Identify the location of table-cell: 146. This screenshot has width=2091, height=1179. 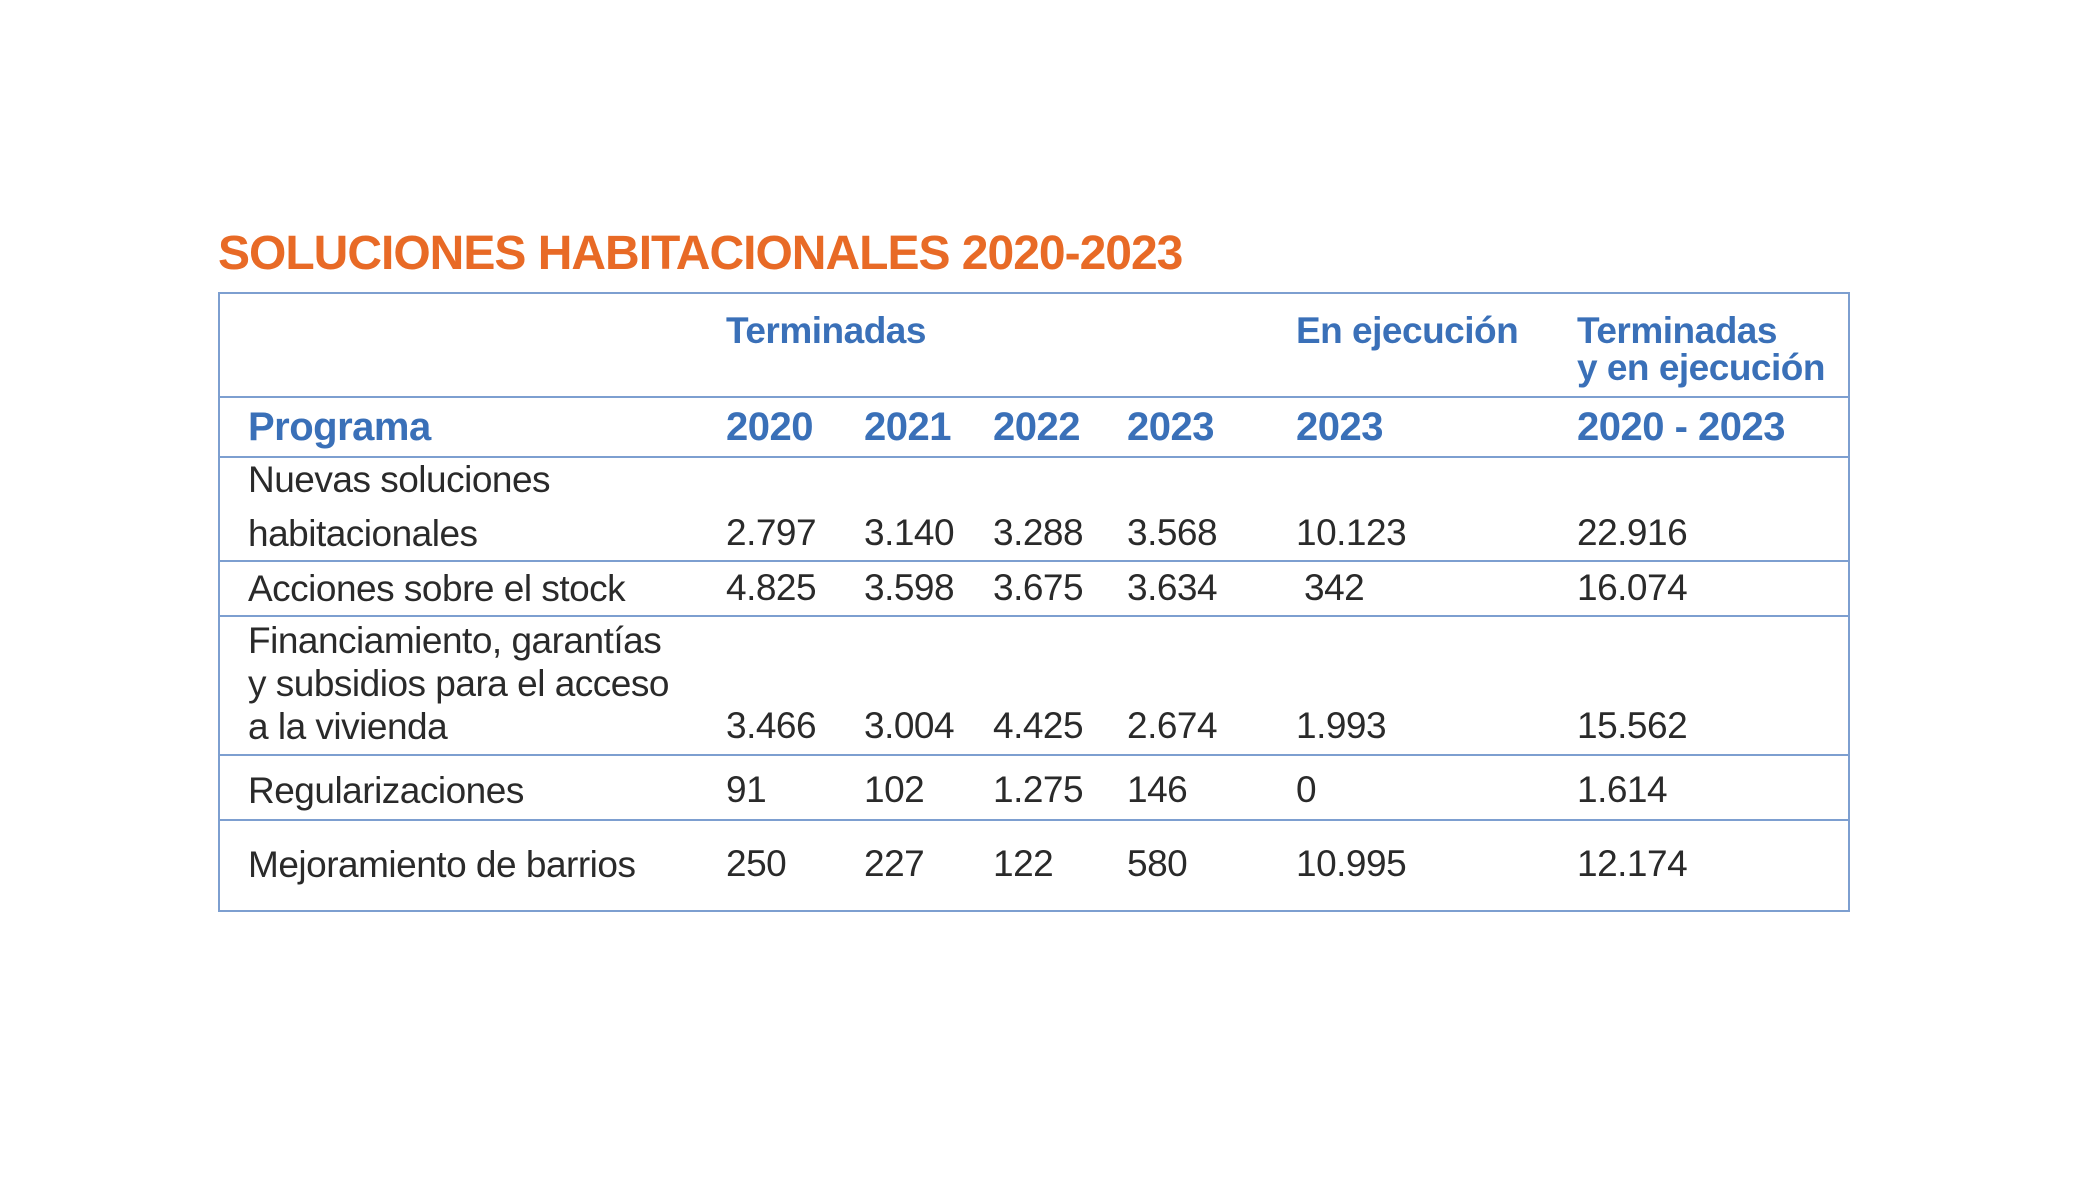
(1157, 789).